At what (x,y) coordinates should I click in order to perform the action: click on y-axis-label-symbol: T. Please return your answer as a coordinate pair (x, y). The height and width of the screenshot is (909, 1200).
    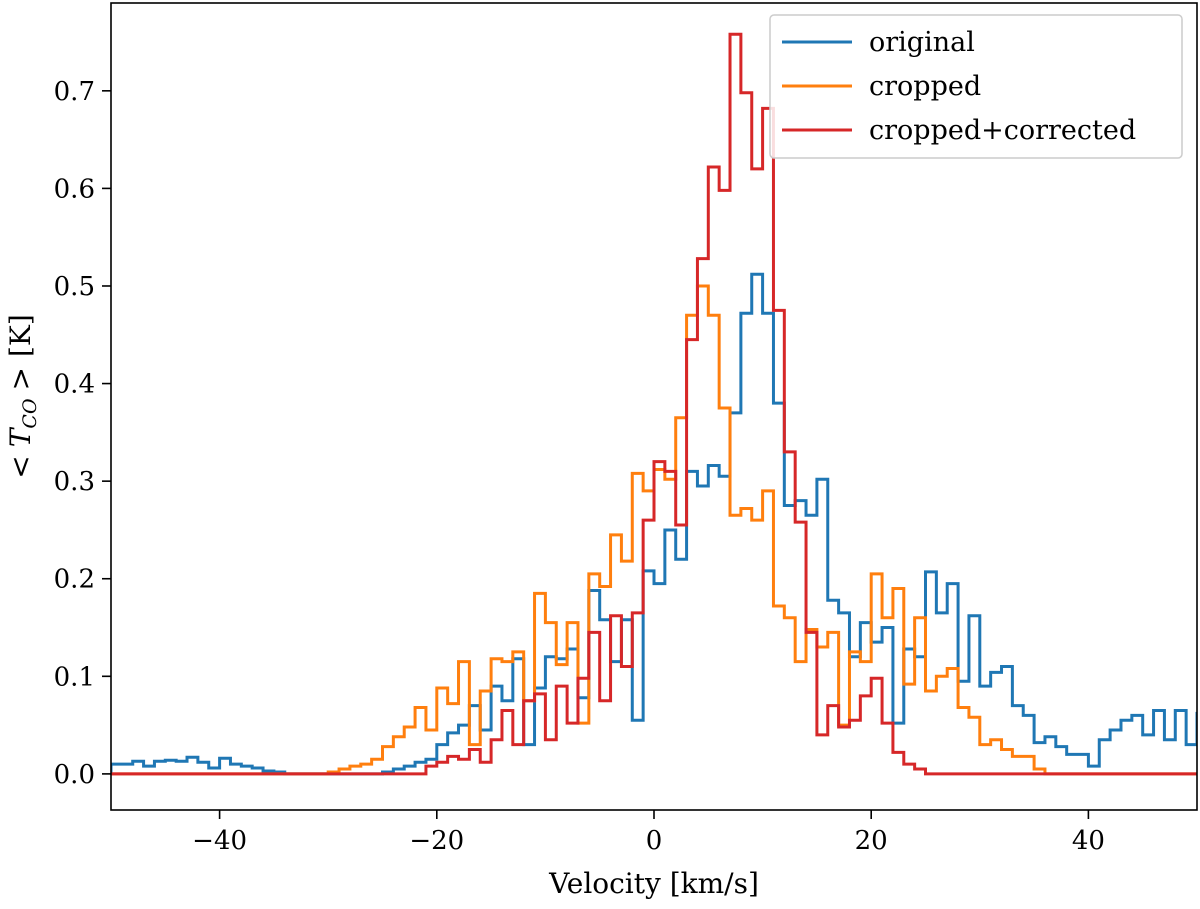
    Looking at the image, I should click on (20, 436).